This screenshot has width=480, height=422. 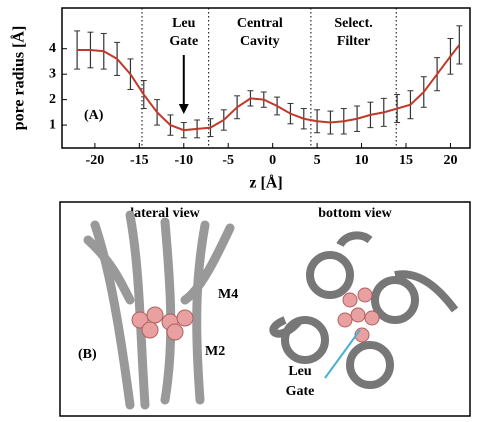 I want to click on x-tick-label: -15, so click(x=139, y=160).